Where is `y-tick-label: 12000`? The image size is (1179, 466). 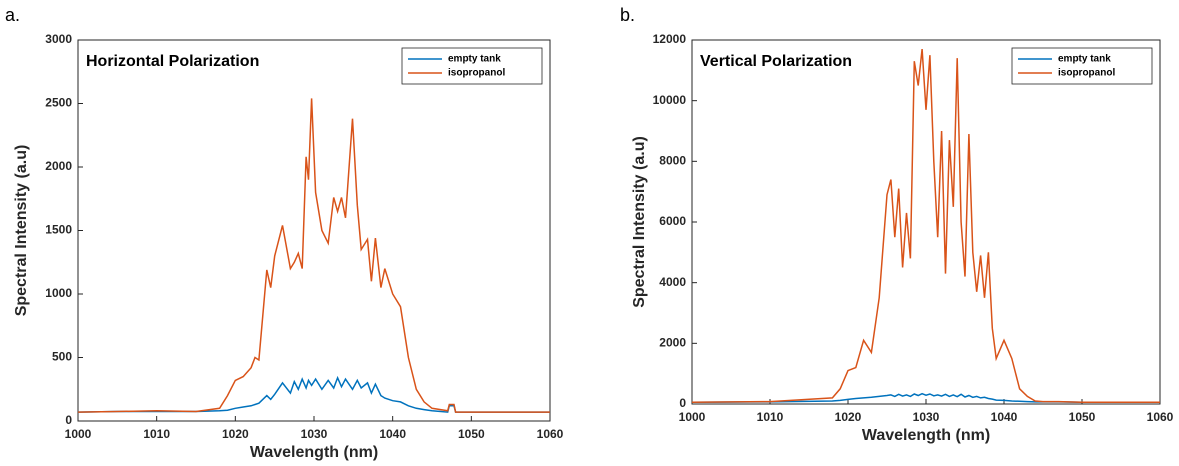
y-tick-label: 12000 is located at coordinates (670, 39).